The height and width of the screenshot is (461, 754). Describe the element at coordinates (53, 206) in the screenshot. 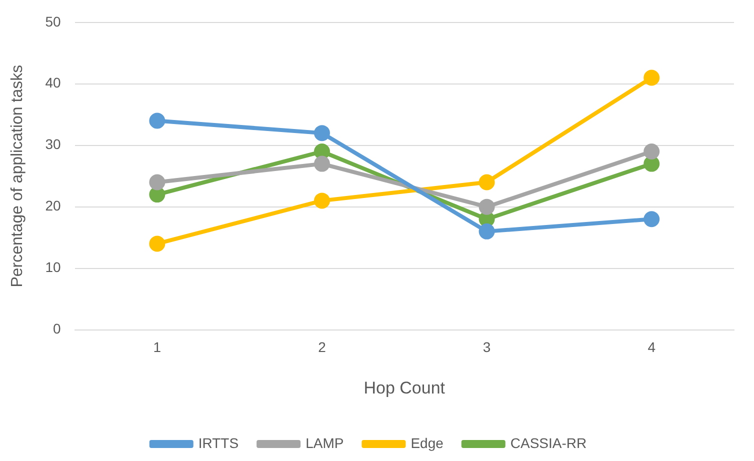

I see `y-tick-label: 20` at that location.